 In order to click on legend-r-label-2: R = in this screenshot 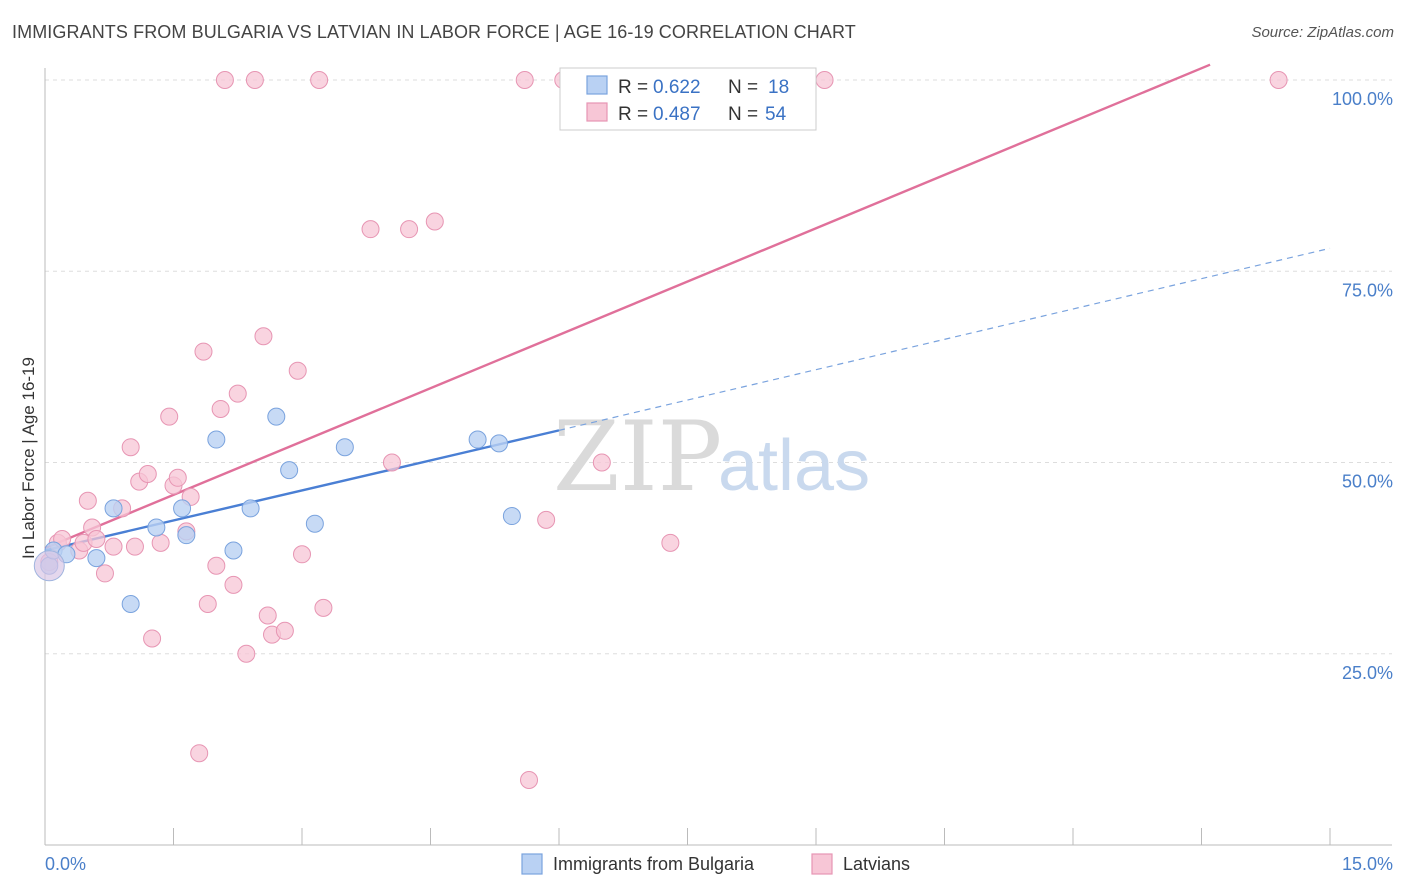, I will do `click(633, 114)`.